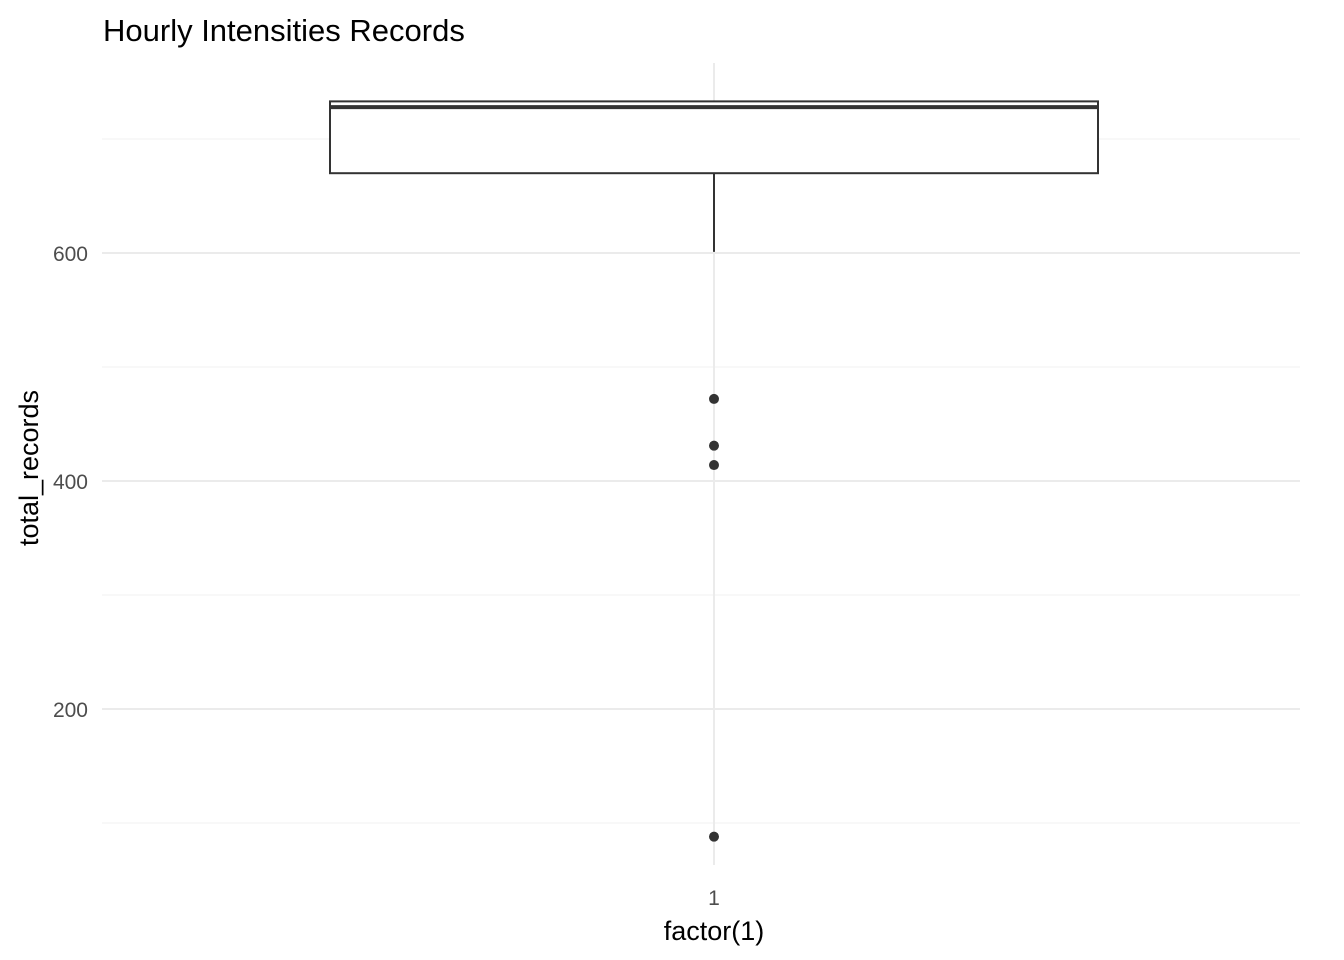 This screenshot has height=960, width=1344. I want to click on y-tick-label: 200, so click(70, 710).